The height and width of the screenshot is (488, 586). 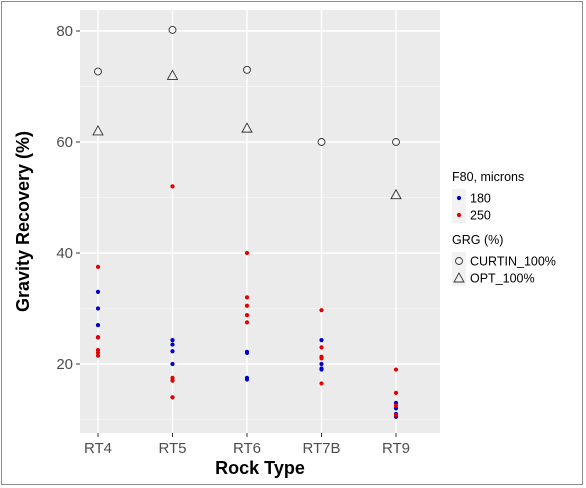 I want to click on legend-title: F80, microns, so click(x=488, y=177).